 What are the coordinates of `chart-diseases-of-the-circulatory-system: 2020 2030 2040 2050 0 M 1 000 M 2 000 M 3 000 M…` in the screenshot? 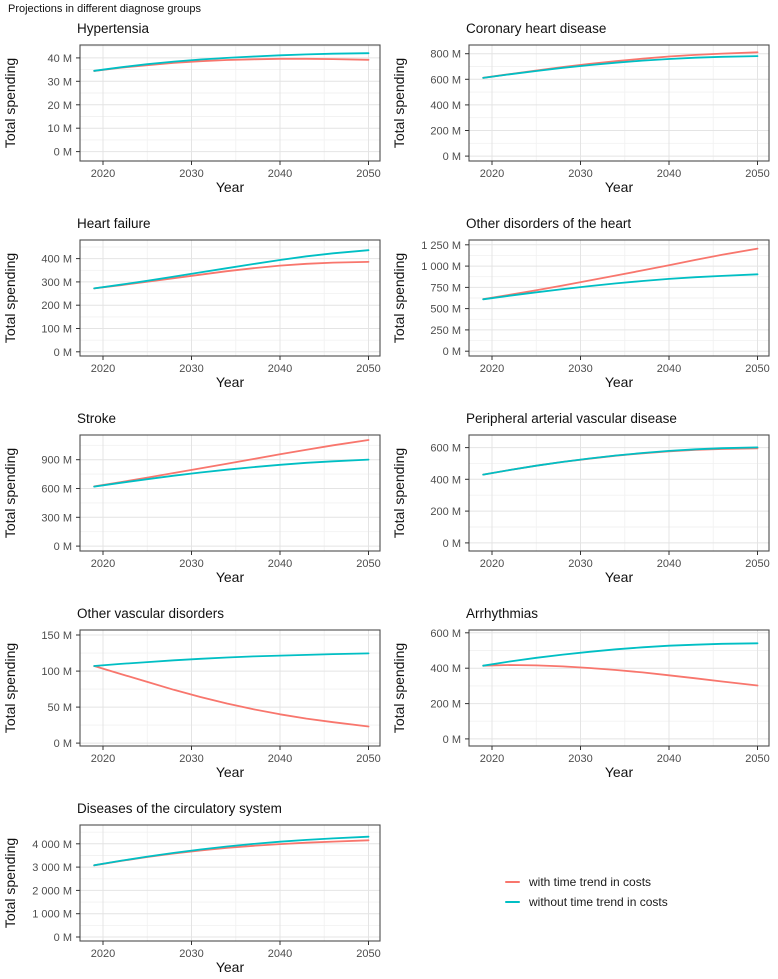 It's located at (191, 888).